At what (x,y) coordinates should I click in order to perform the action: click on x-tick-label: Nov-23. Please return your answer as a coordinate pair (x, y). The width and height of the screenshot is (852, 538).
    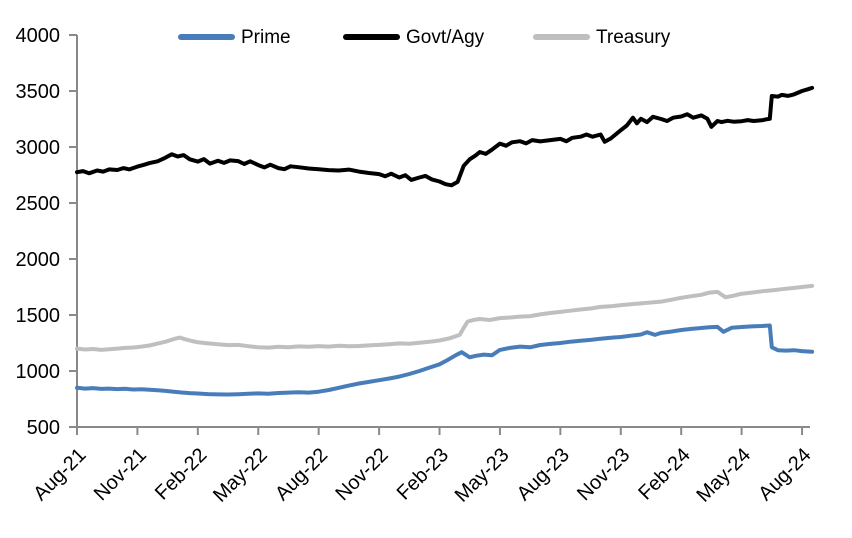
    Looking at the image, I should click on (603, 474).